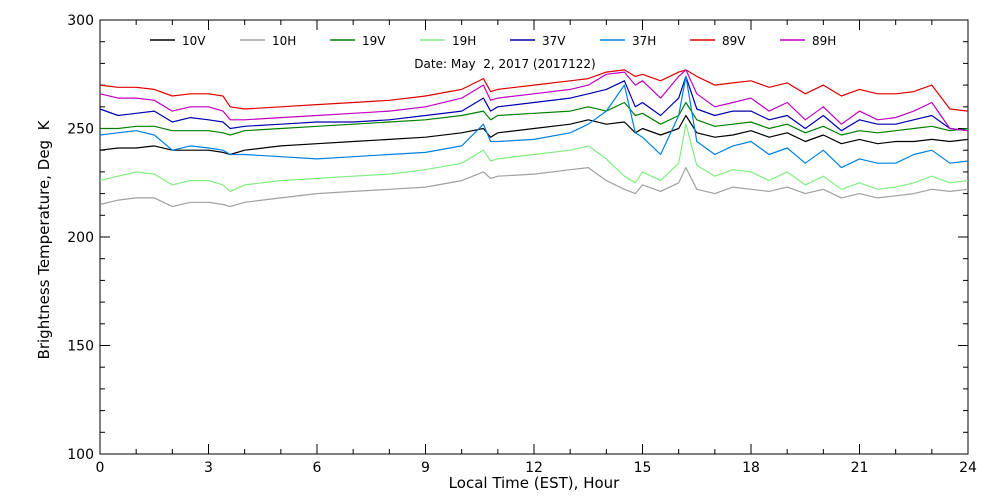  I want to click on legend-label-37v: 37V, so click(554, 41).